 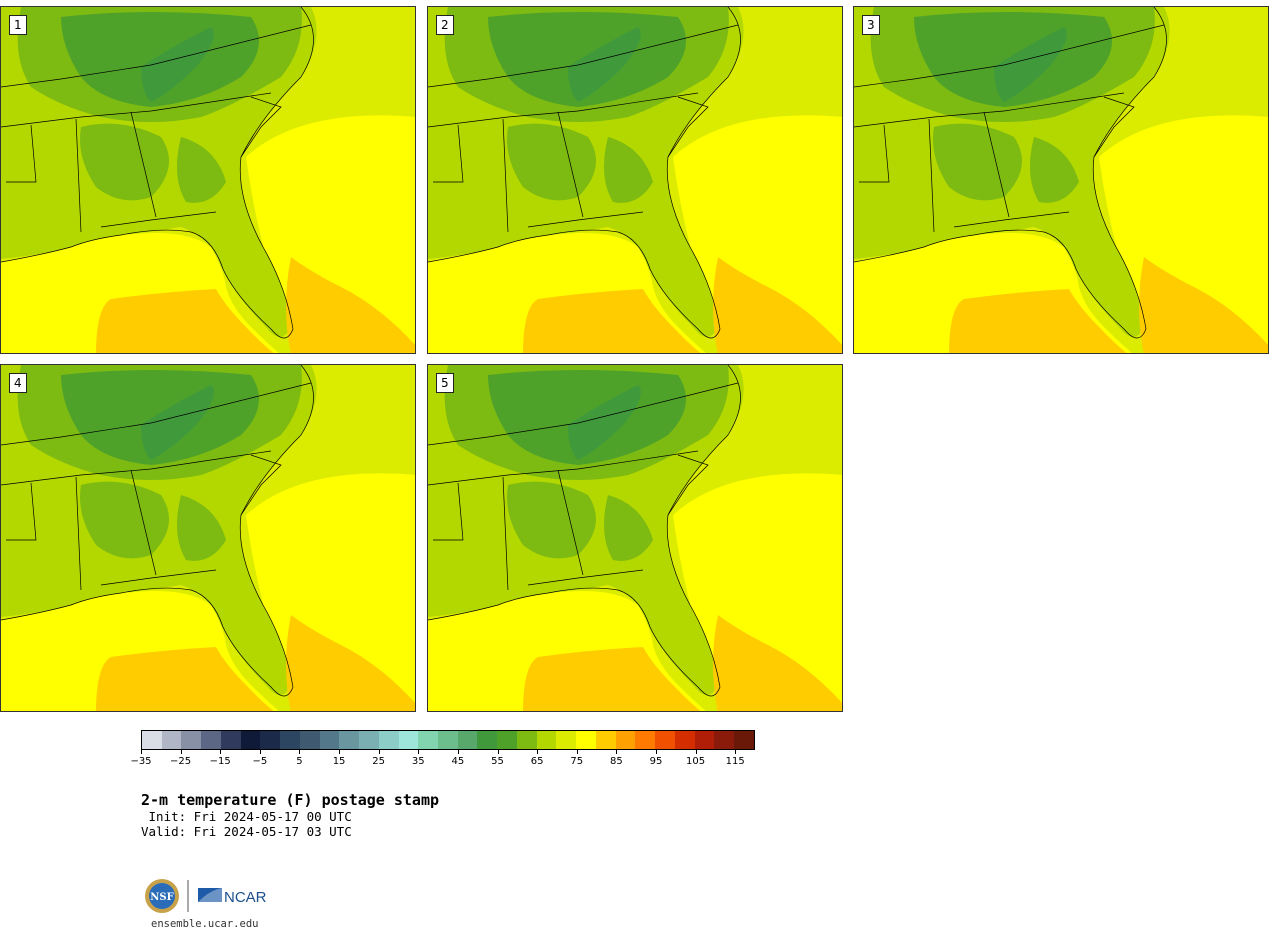 I want to click on colorbar-tick-label: −15, so click(x=220, y=761).